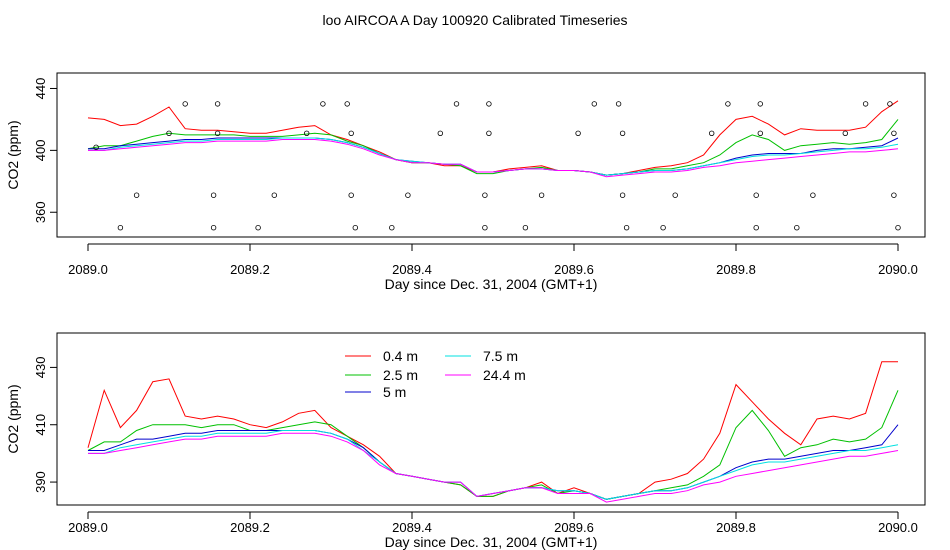  What do you see at coordinates (400, 356) in the screenshot?
I see `legend-label: 0.4 m` at bounding box center [400, 356].